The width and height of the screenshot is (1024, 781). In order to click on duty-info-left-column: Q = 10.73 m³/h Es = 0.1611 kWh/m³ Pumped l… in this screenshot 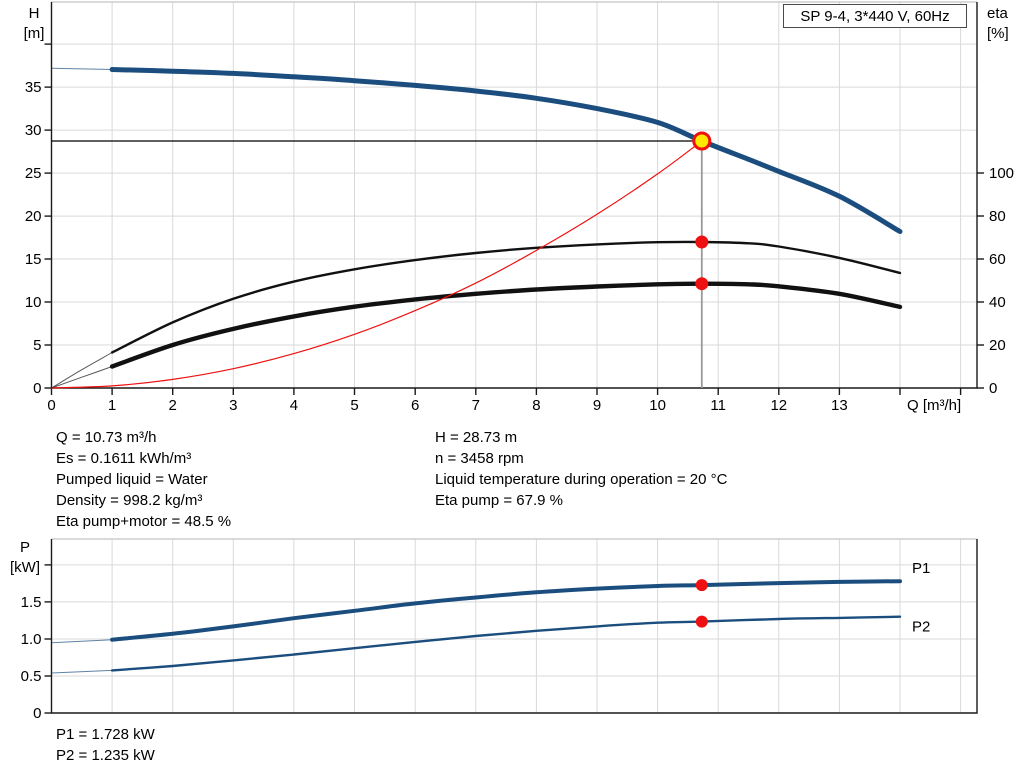, I will do `click(143, 479)`.